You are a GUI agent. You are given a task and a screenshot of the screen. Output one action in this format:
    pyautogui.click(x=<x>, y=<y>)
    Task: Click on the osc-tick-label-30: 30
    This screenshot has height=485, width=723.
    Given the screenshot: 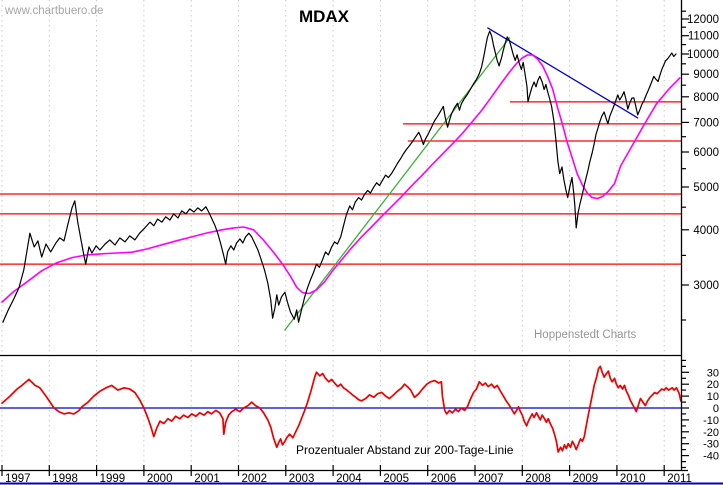 What is the action you would take?
    pyautogui.click(x=713, y=373)
    